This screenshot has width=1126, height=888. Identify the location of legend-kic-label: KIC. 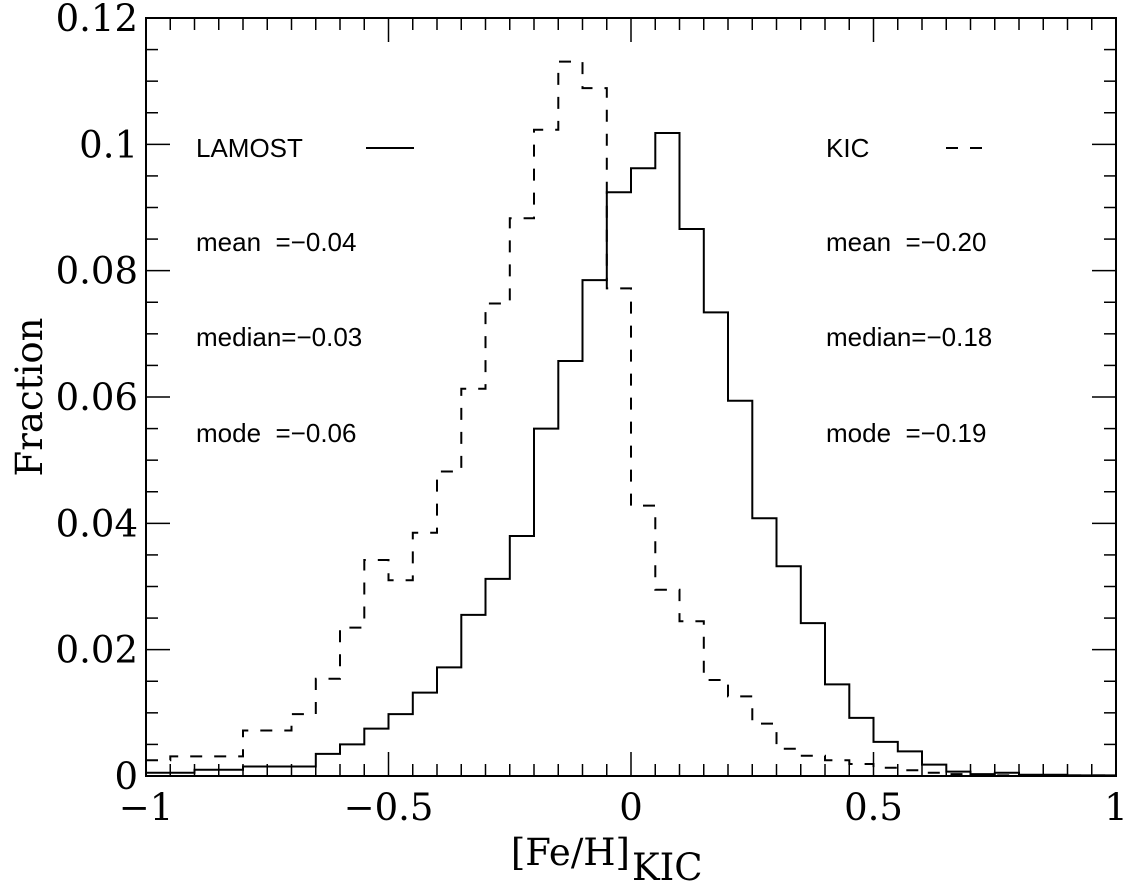
(847, 148).